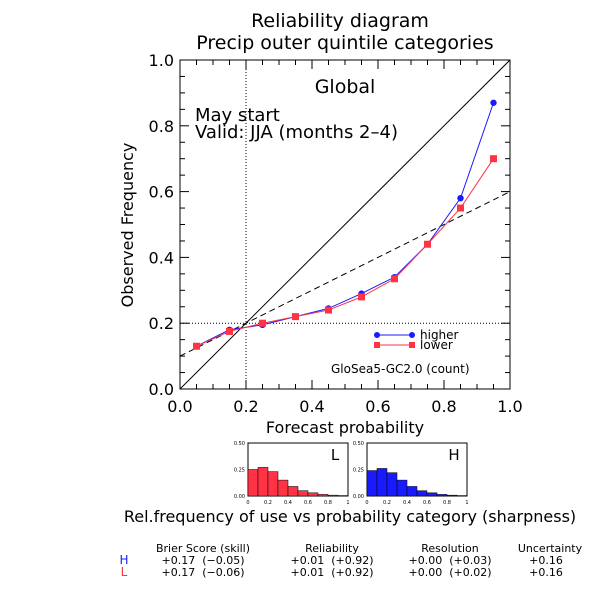  Describe the element at coordinates (377, 406) in the screenshot. I see `x-tick-label: 0.6` at that location.